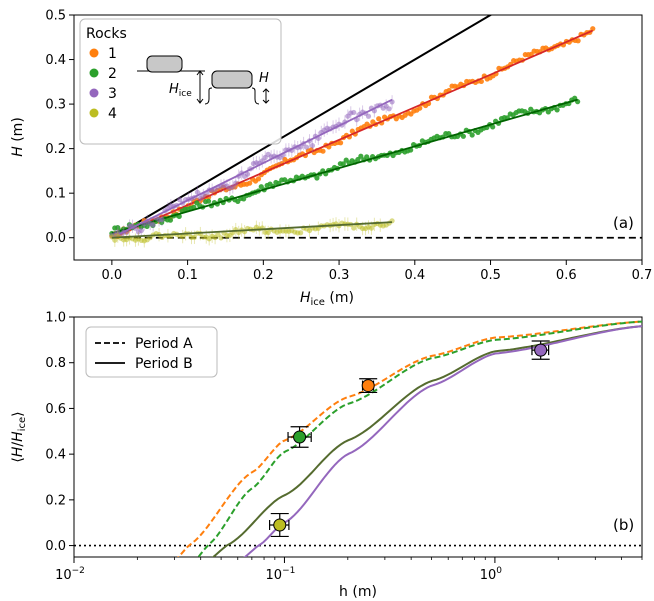 The width and height of the screenshot is (654, 601). Describe the element at coordinates (19, 436) in the screenshot. I see `panel-b-ylabel: ⟨H/Hice⟩` at that location.